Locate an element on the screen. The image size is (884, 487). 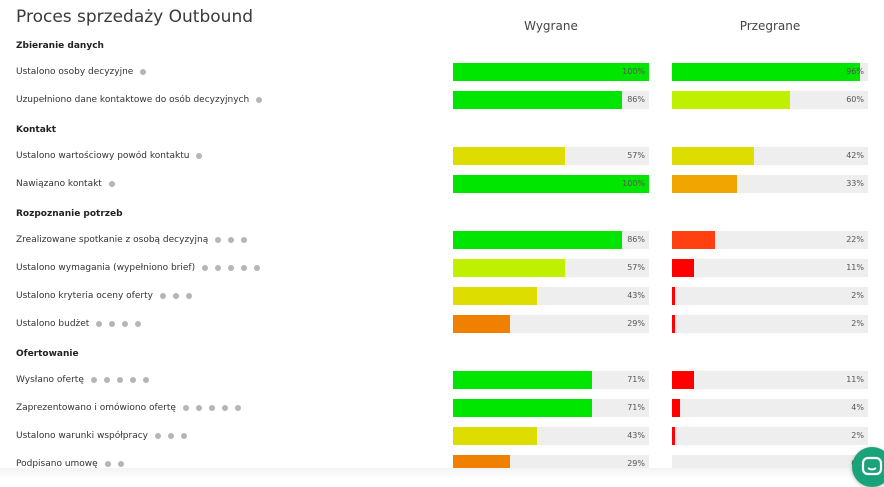
row-label: Ustalono budżet is located at coordinates (79, 324).